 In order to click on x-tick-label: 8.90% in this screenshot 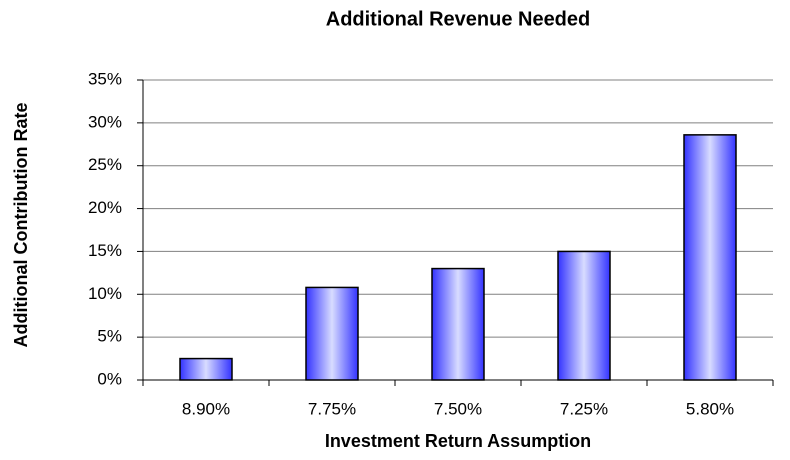, I will do `click(206, 408)`.